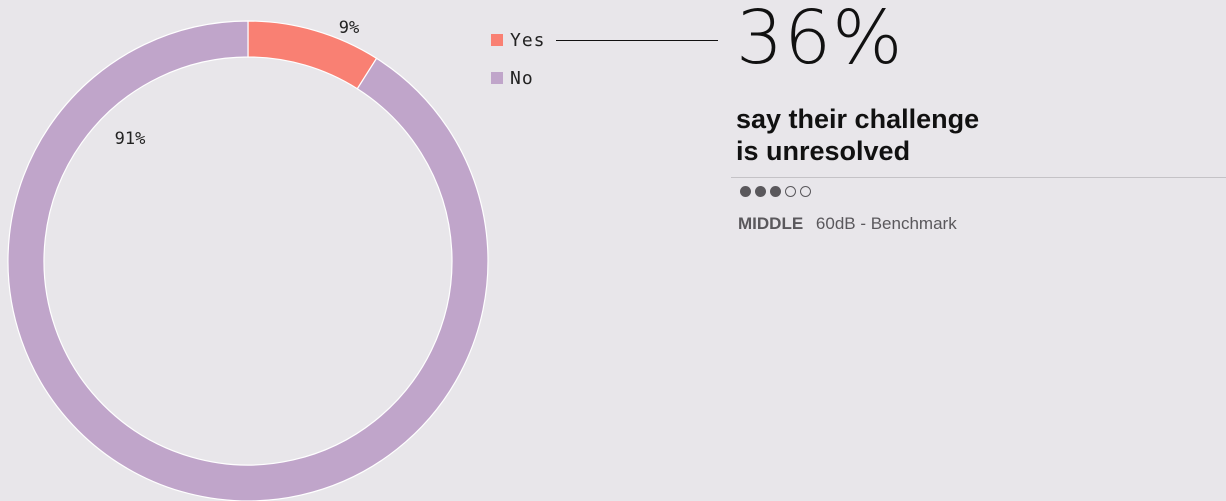 The width and height of the screenshot is (1226, 501). What do you see at coordinates (771, 223) in the screenshot?
I see `level-label: MIDDLE` at bounding box center [771, 223].